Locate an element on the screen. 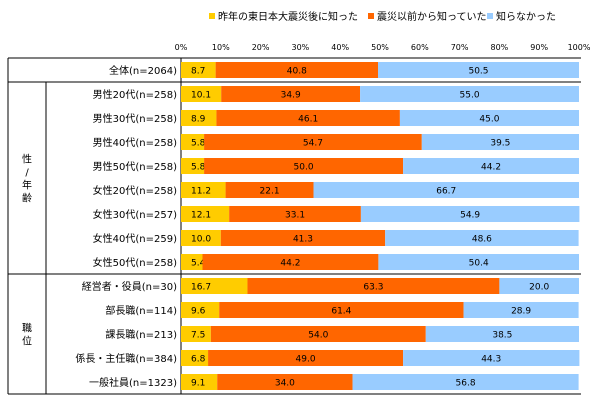 Image resolution: width=605 pixels, height=404 pixels. category-label: 係長・主任職(n=384) is located at coordinates (126, 358).